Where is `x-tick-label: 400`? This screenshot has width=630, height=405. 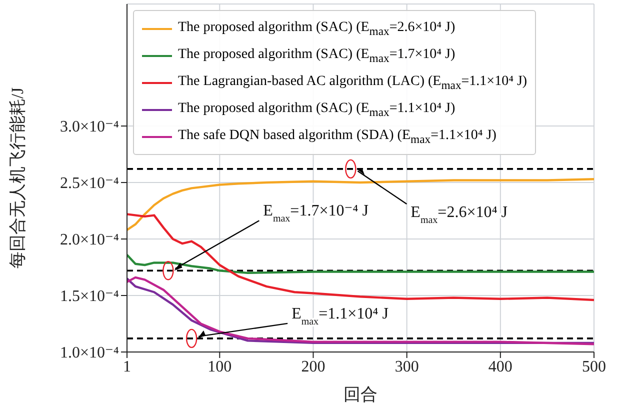
x-tick-label: 400 is located at coordinates (500, 367).